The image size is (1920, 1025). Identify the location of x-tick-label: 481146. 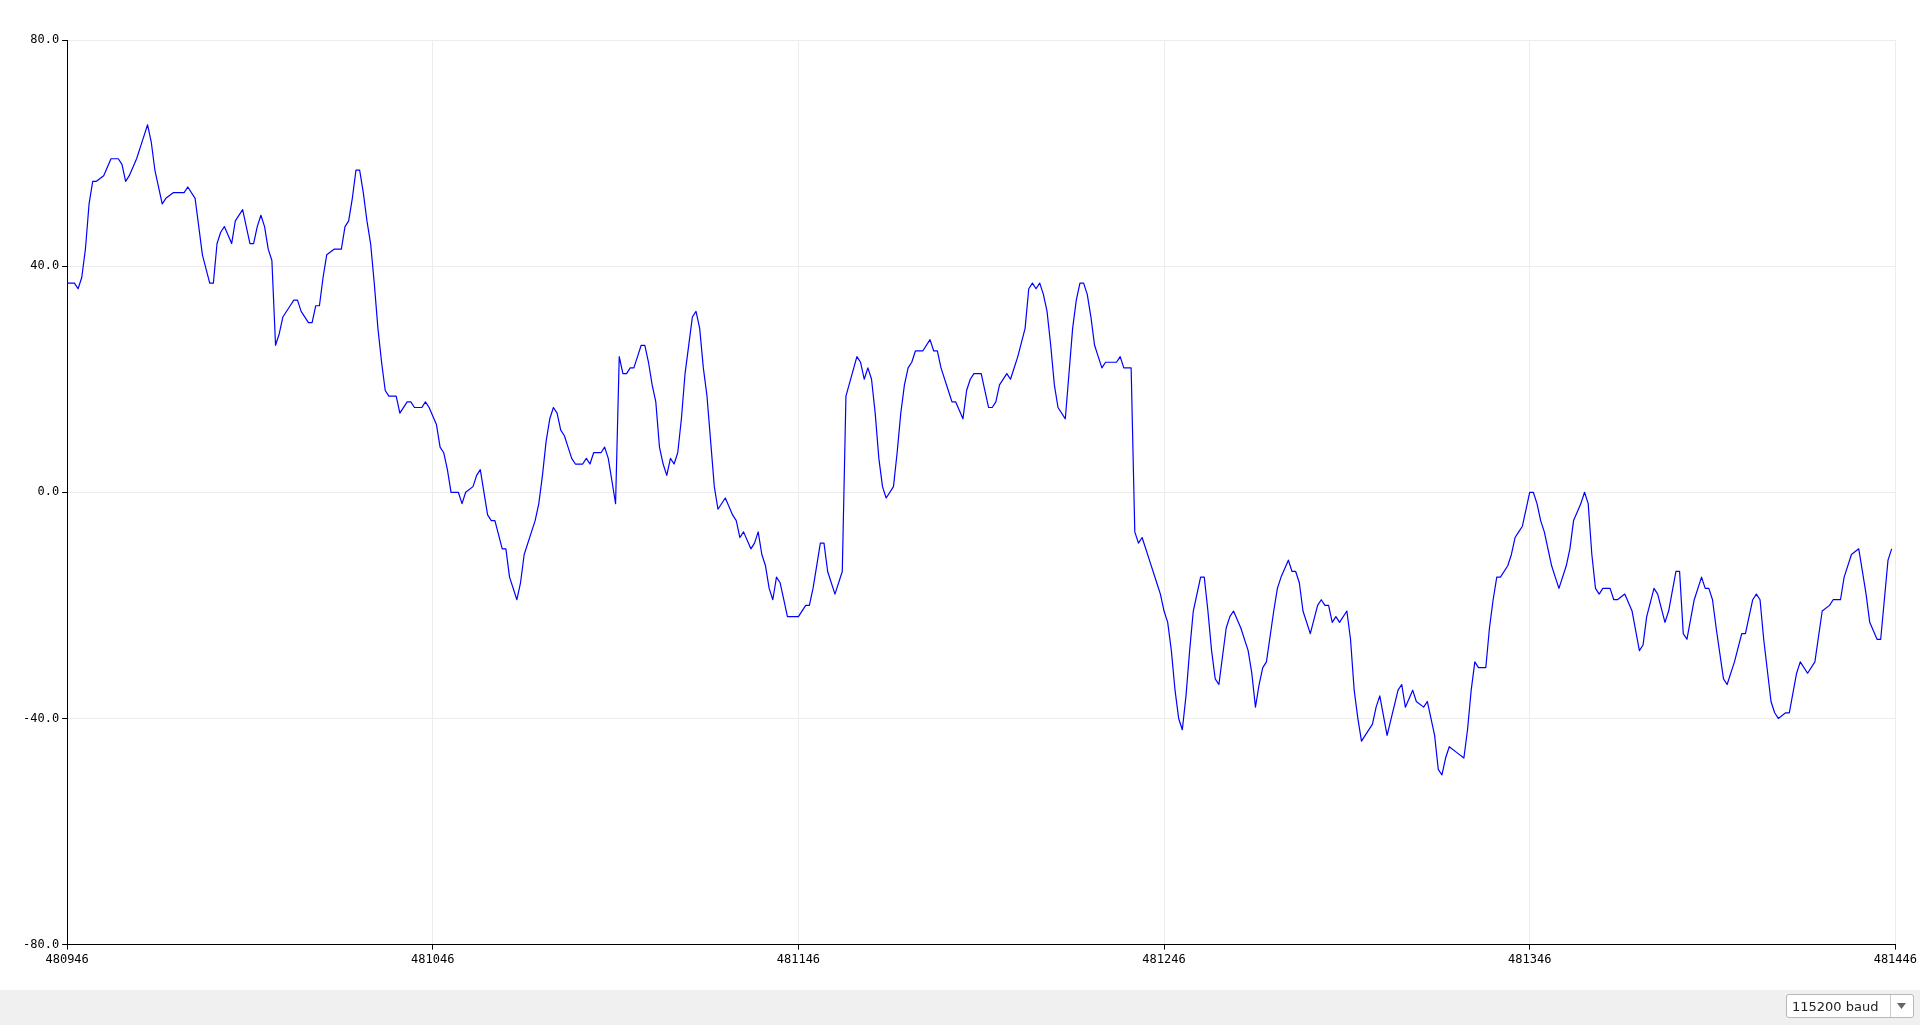
(798, 958).